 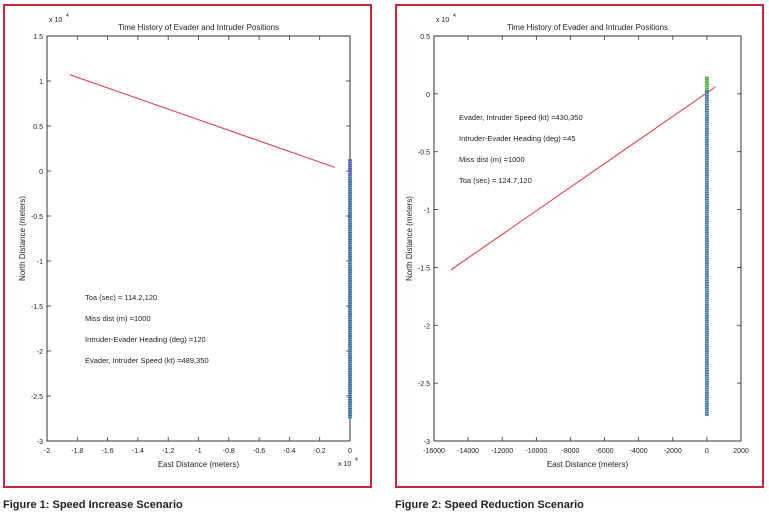 What do you see at coordinates (77, 451) in the screenshot?
I see `x-tick-label: -1.8` at bounding box center [77, 451].